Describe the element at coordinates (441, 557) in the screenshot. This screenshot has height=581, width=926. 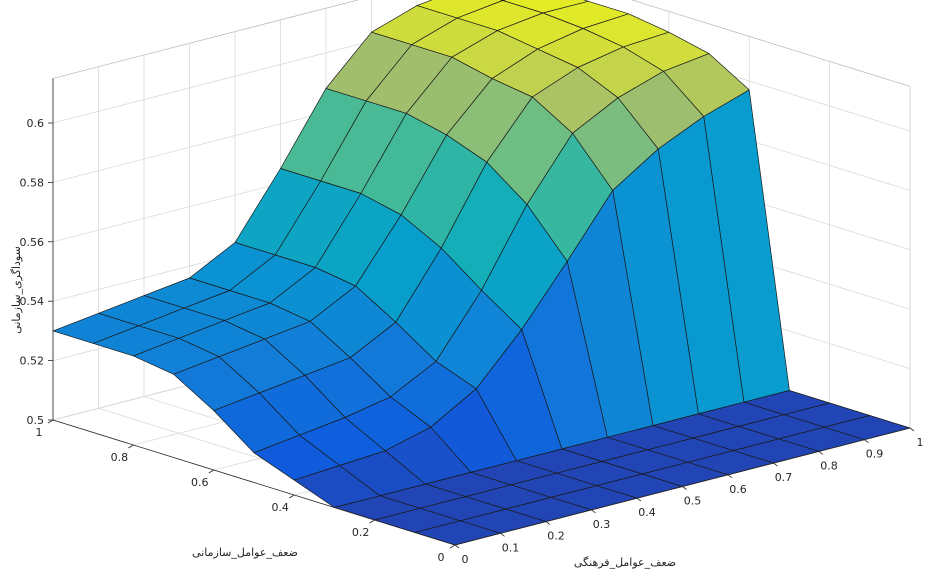
I see `y-tick-label: 0` at that location.